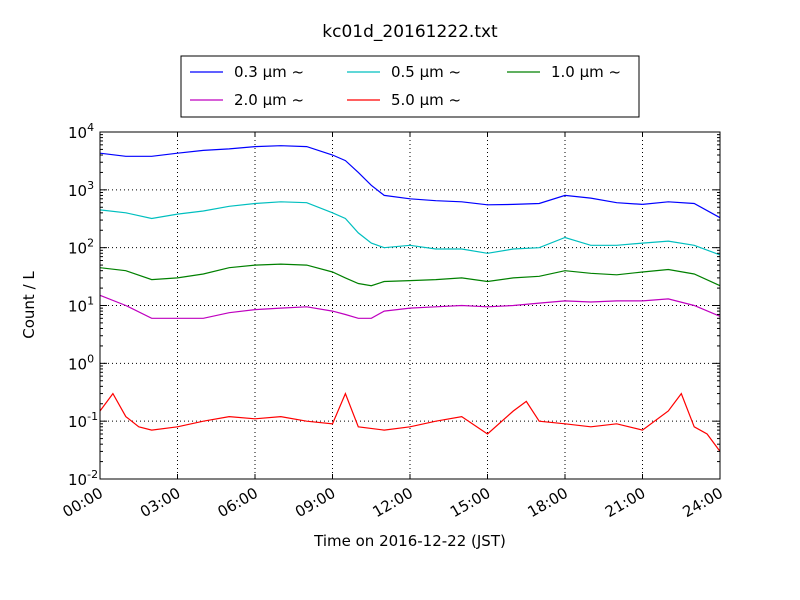 This screenshot has height=600, width=800. I want to click on y-tick-exponent: 0, so click(90, 358).